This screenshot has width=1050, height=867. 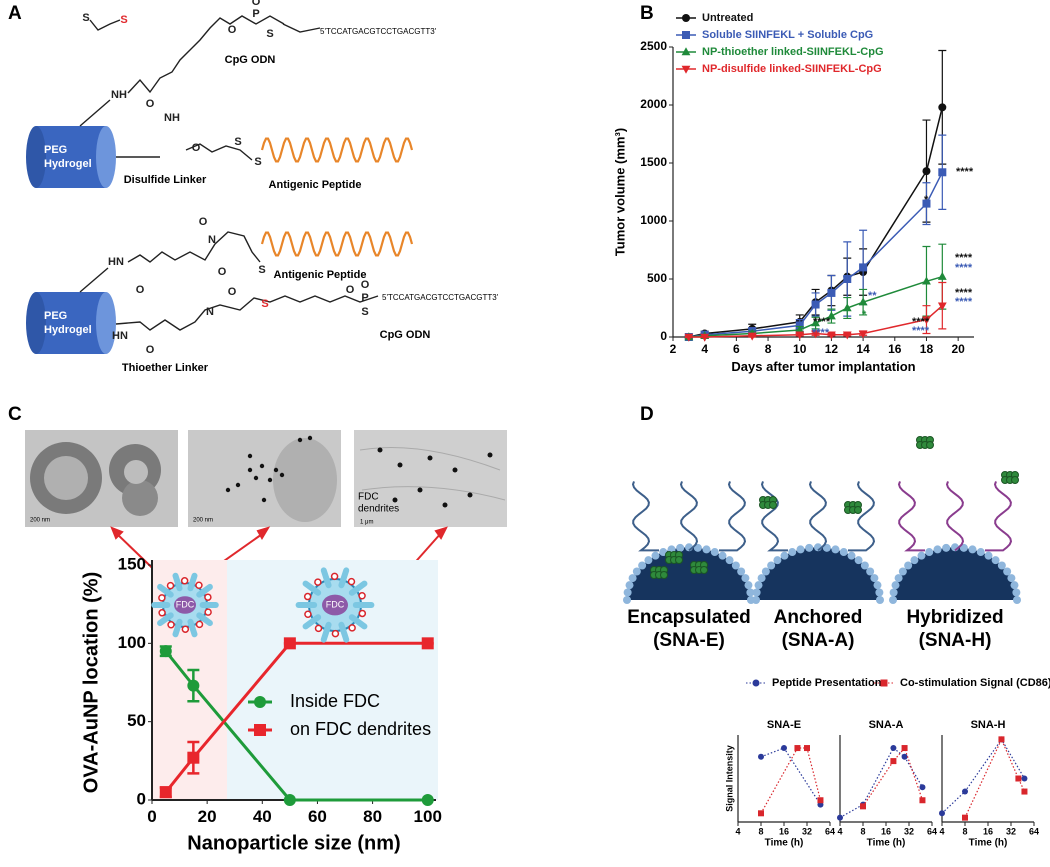 What do you see at coordinates (293, 843) in the screenshot?
I see `x-axis-label: Nanoparticle size (nm)` at bounding box center [293, 843].